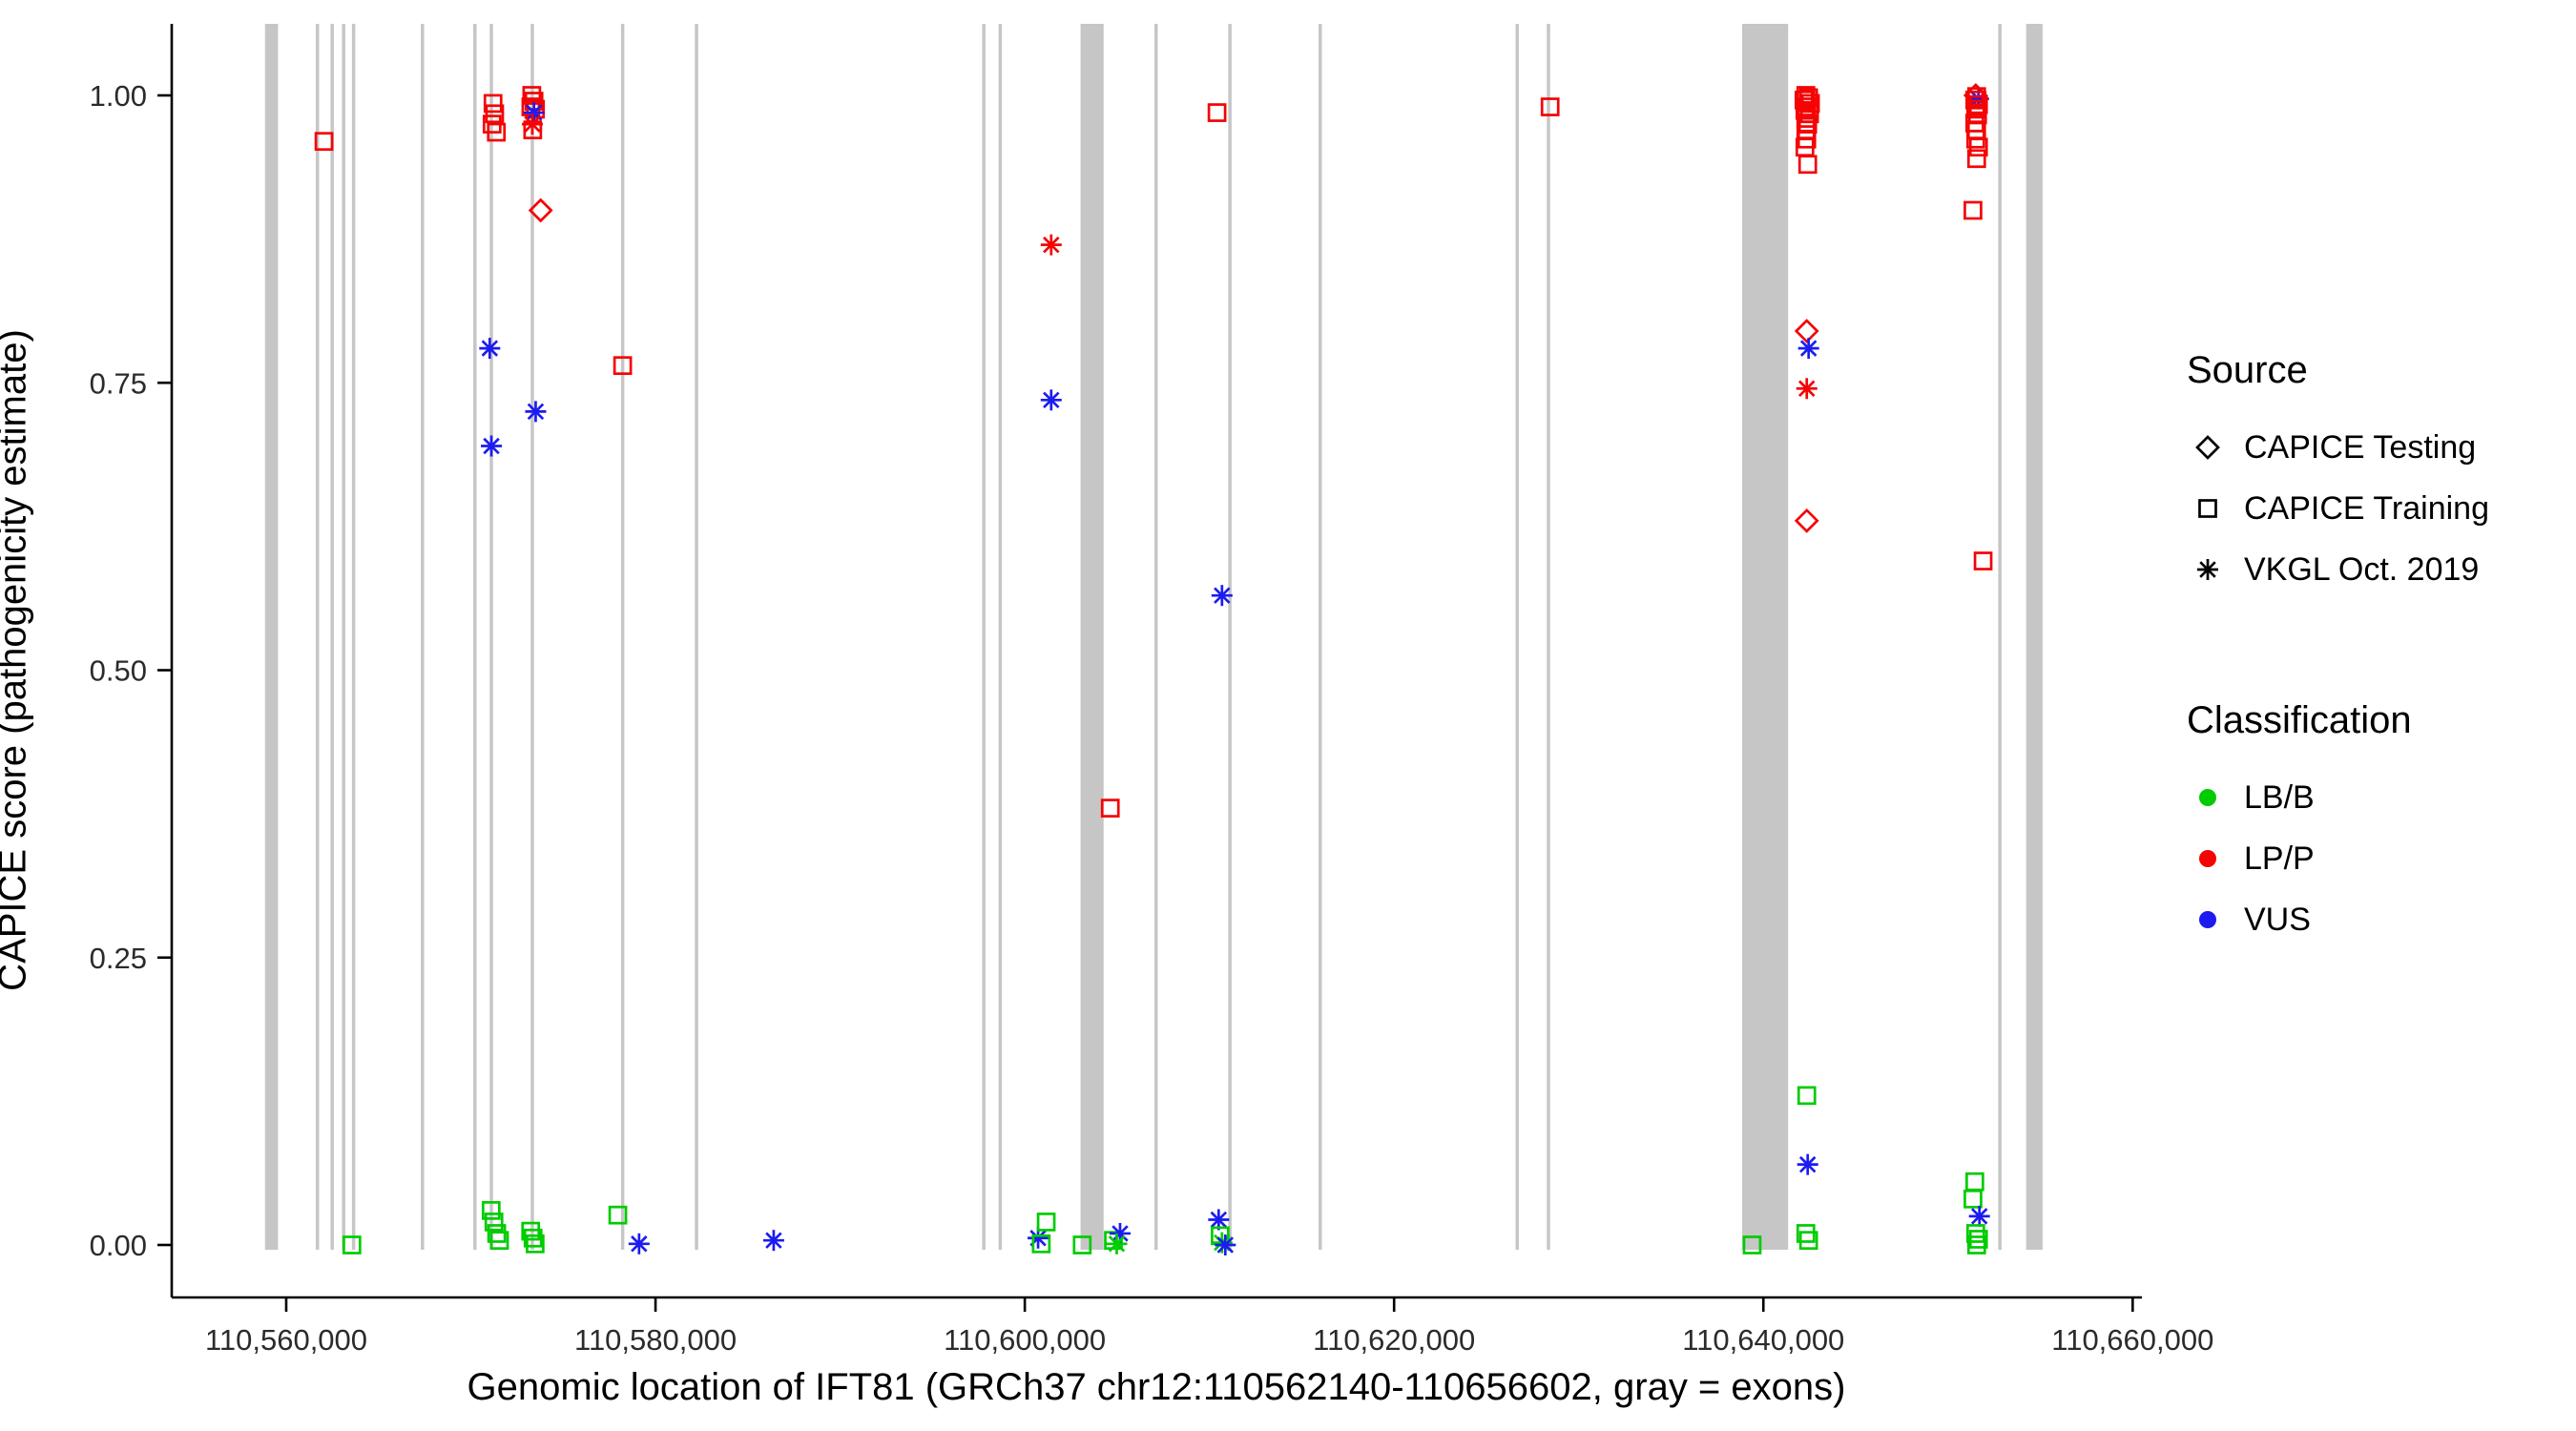  I want to click on y-tick-label: 0.75, so click(118, 383).